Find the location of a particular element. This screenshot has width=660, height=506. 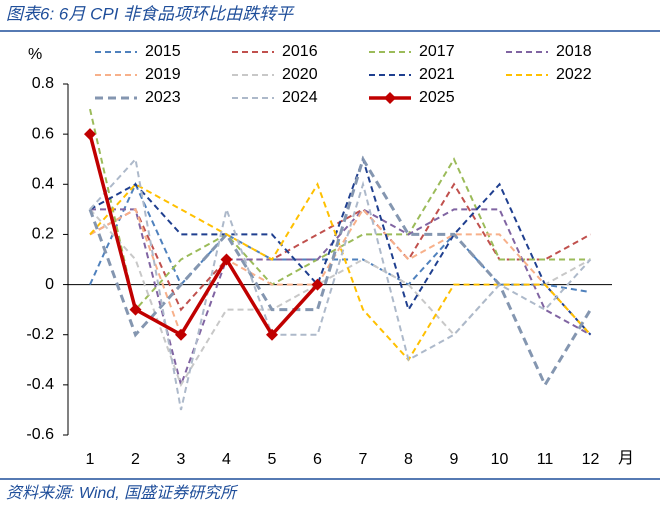

legend-marker is located at coordinates (390, 98).